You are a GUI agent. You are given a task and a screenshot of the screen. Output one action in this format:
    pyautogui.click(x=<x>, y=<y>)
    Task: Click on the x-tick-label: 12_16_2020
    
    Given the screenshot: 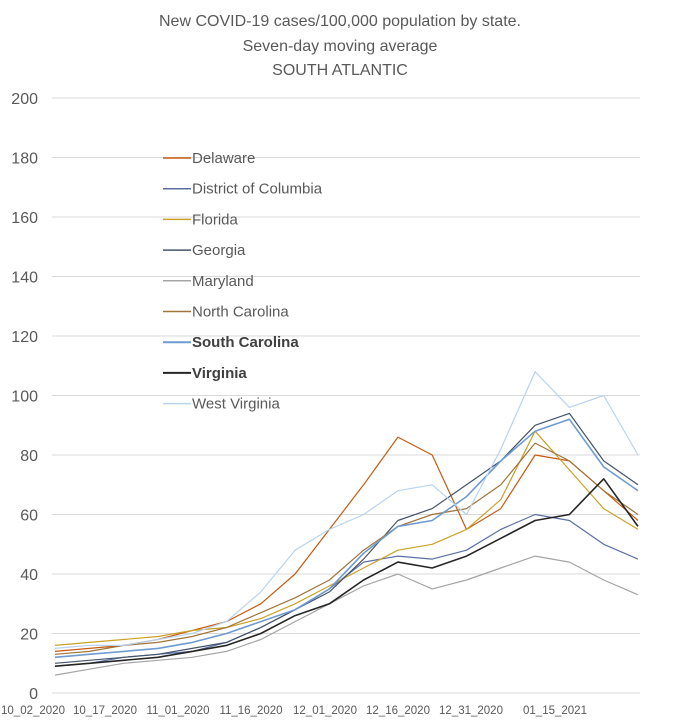 What is the action you would take?
    pyautogui.click(x=398, y=711)
    